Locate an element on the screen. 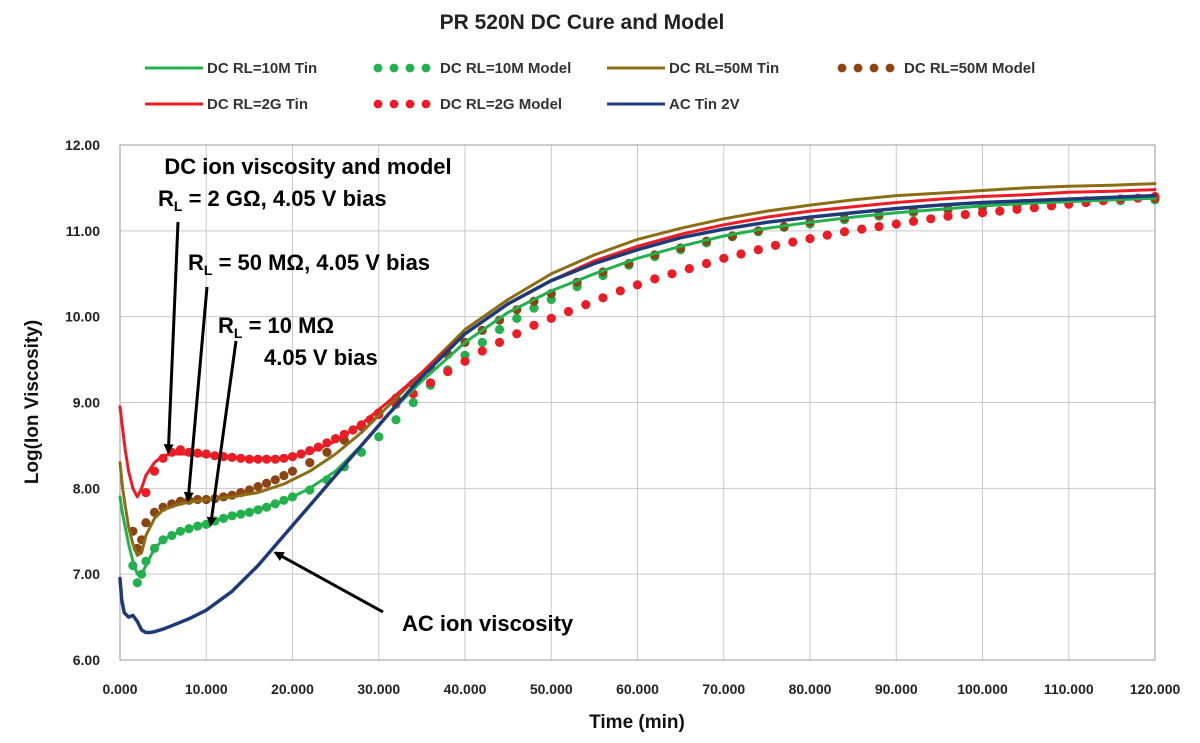  legend-item: DC RL=2G Model is located at coordinates (467, 104).